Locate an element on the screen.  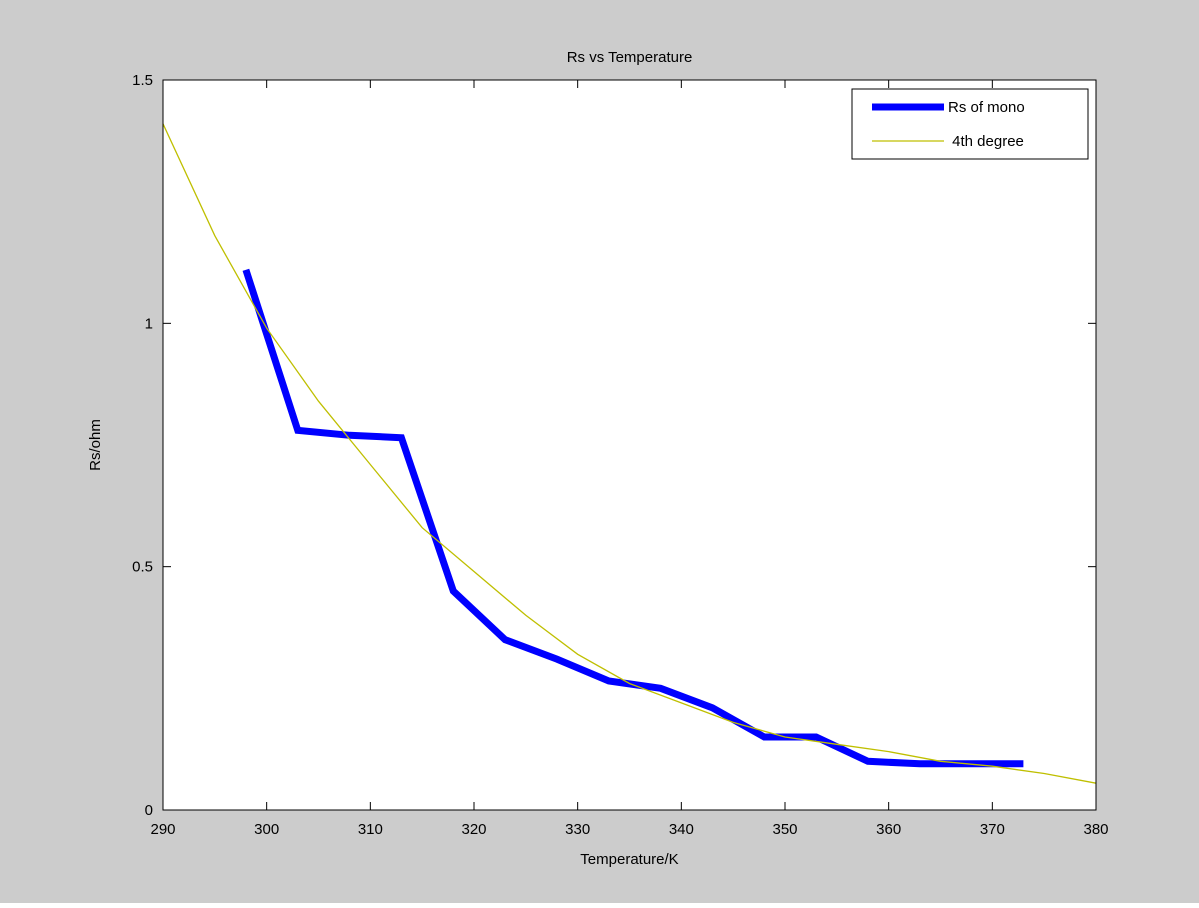
x-axis-label: Temperature/K is located at coordinates (629, 859).